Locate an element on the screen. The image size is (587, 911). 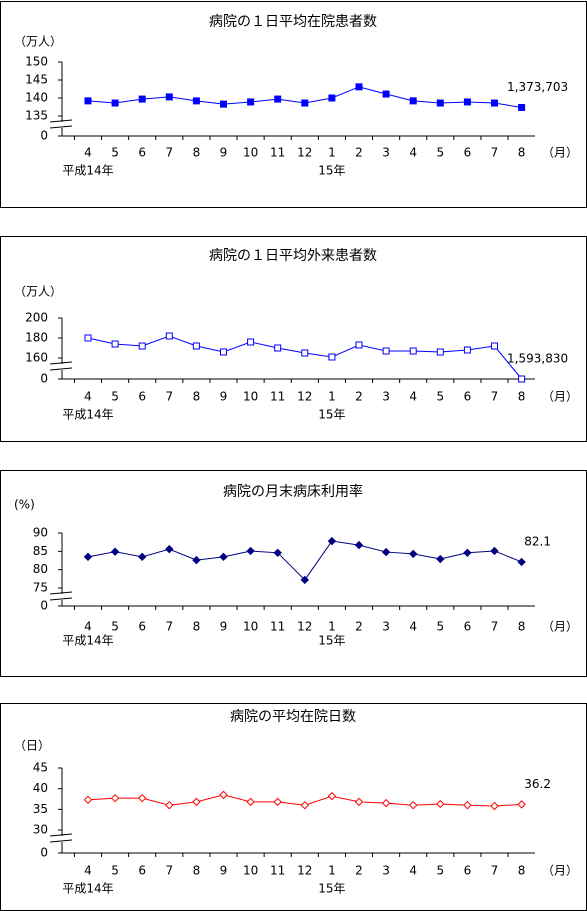
value-label: 1,373,703 is located at coordinates (537, 87).